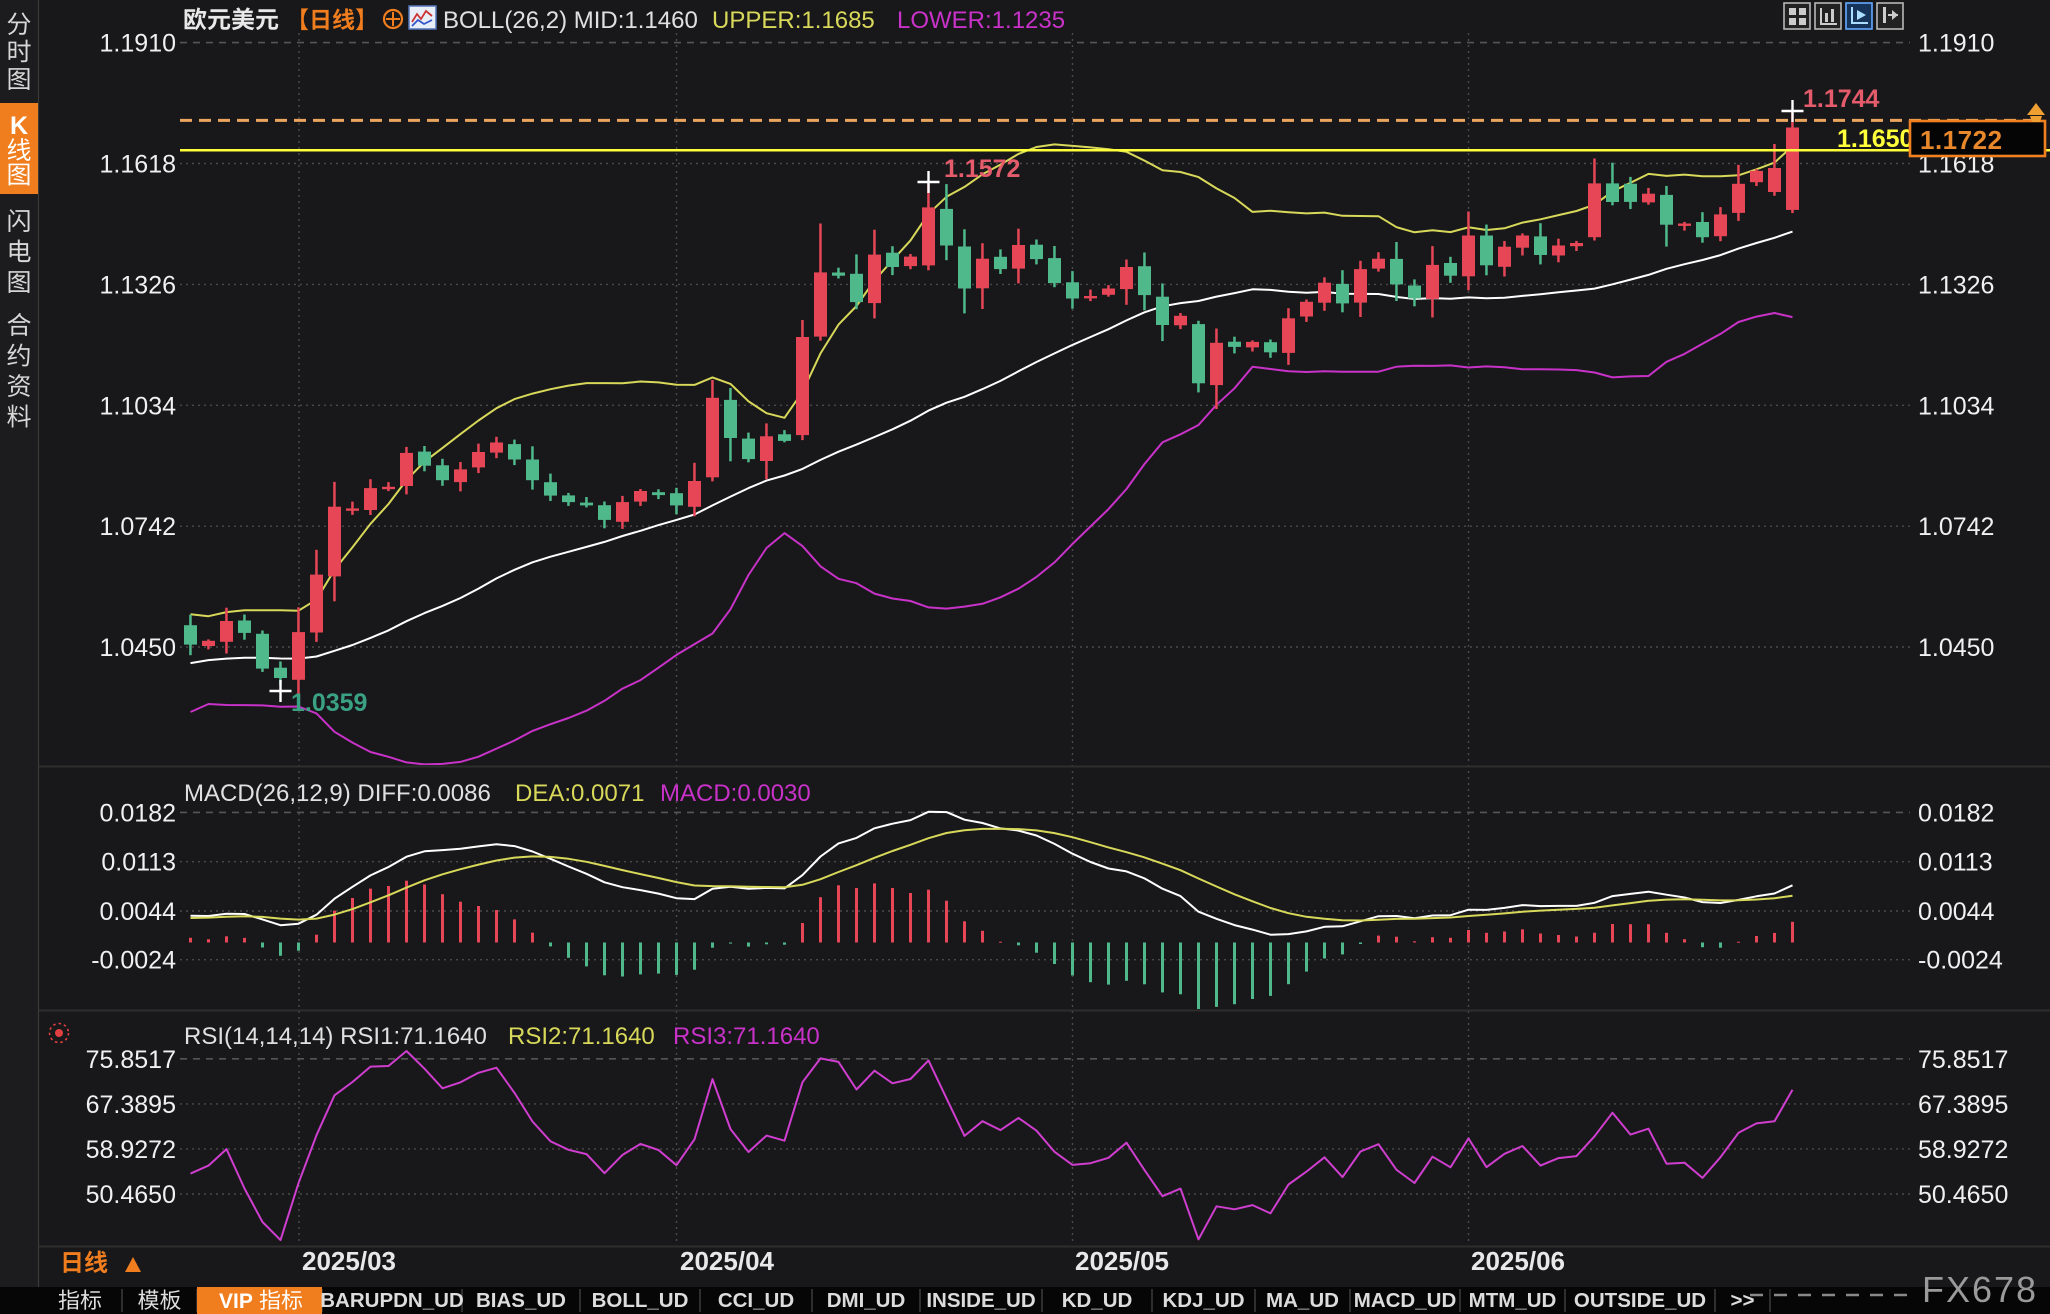 The height and width of the screenshot is (1314, 2050). I want to click on svg-text: OUTSIDE_UD, so click(1640, 1300).